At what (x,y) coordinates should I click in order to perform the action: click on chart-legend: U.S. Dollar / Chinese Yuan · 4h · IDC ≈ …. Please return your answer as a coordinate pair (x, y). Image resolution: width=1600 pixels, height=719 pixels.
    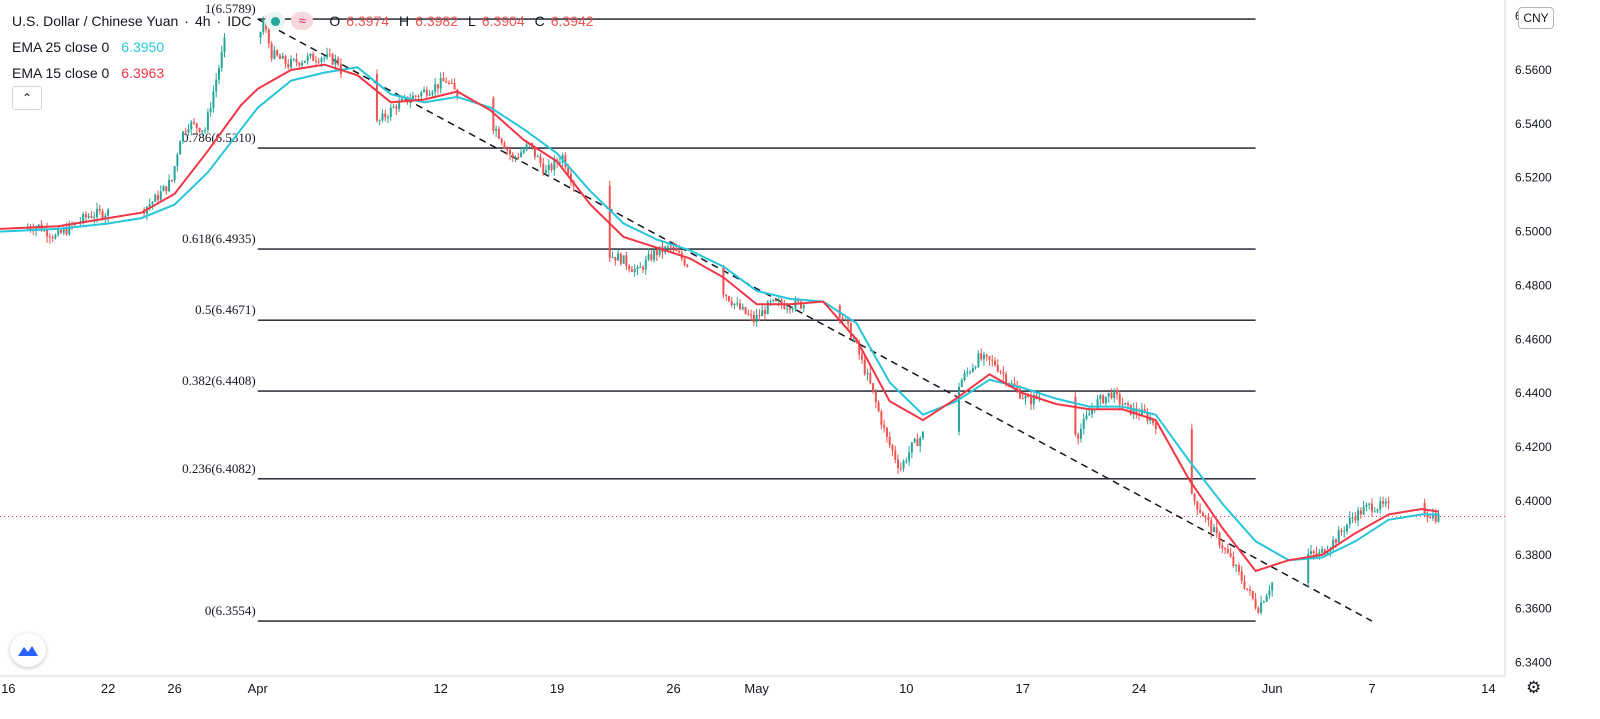
    Looking at the image, I should click on (305, 47).